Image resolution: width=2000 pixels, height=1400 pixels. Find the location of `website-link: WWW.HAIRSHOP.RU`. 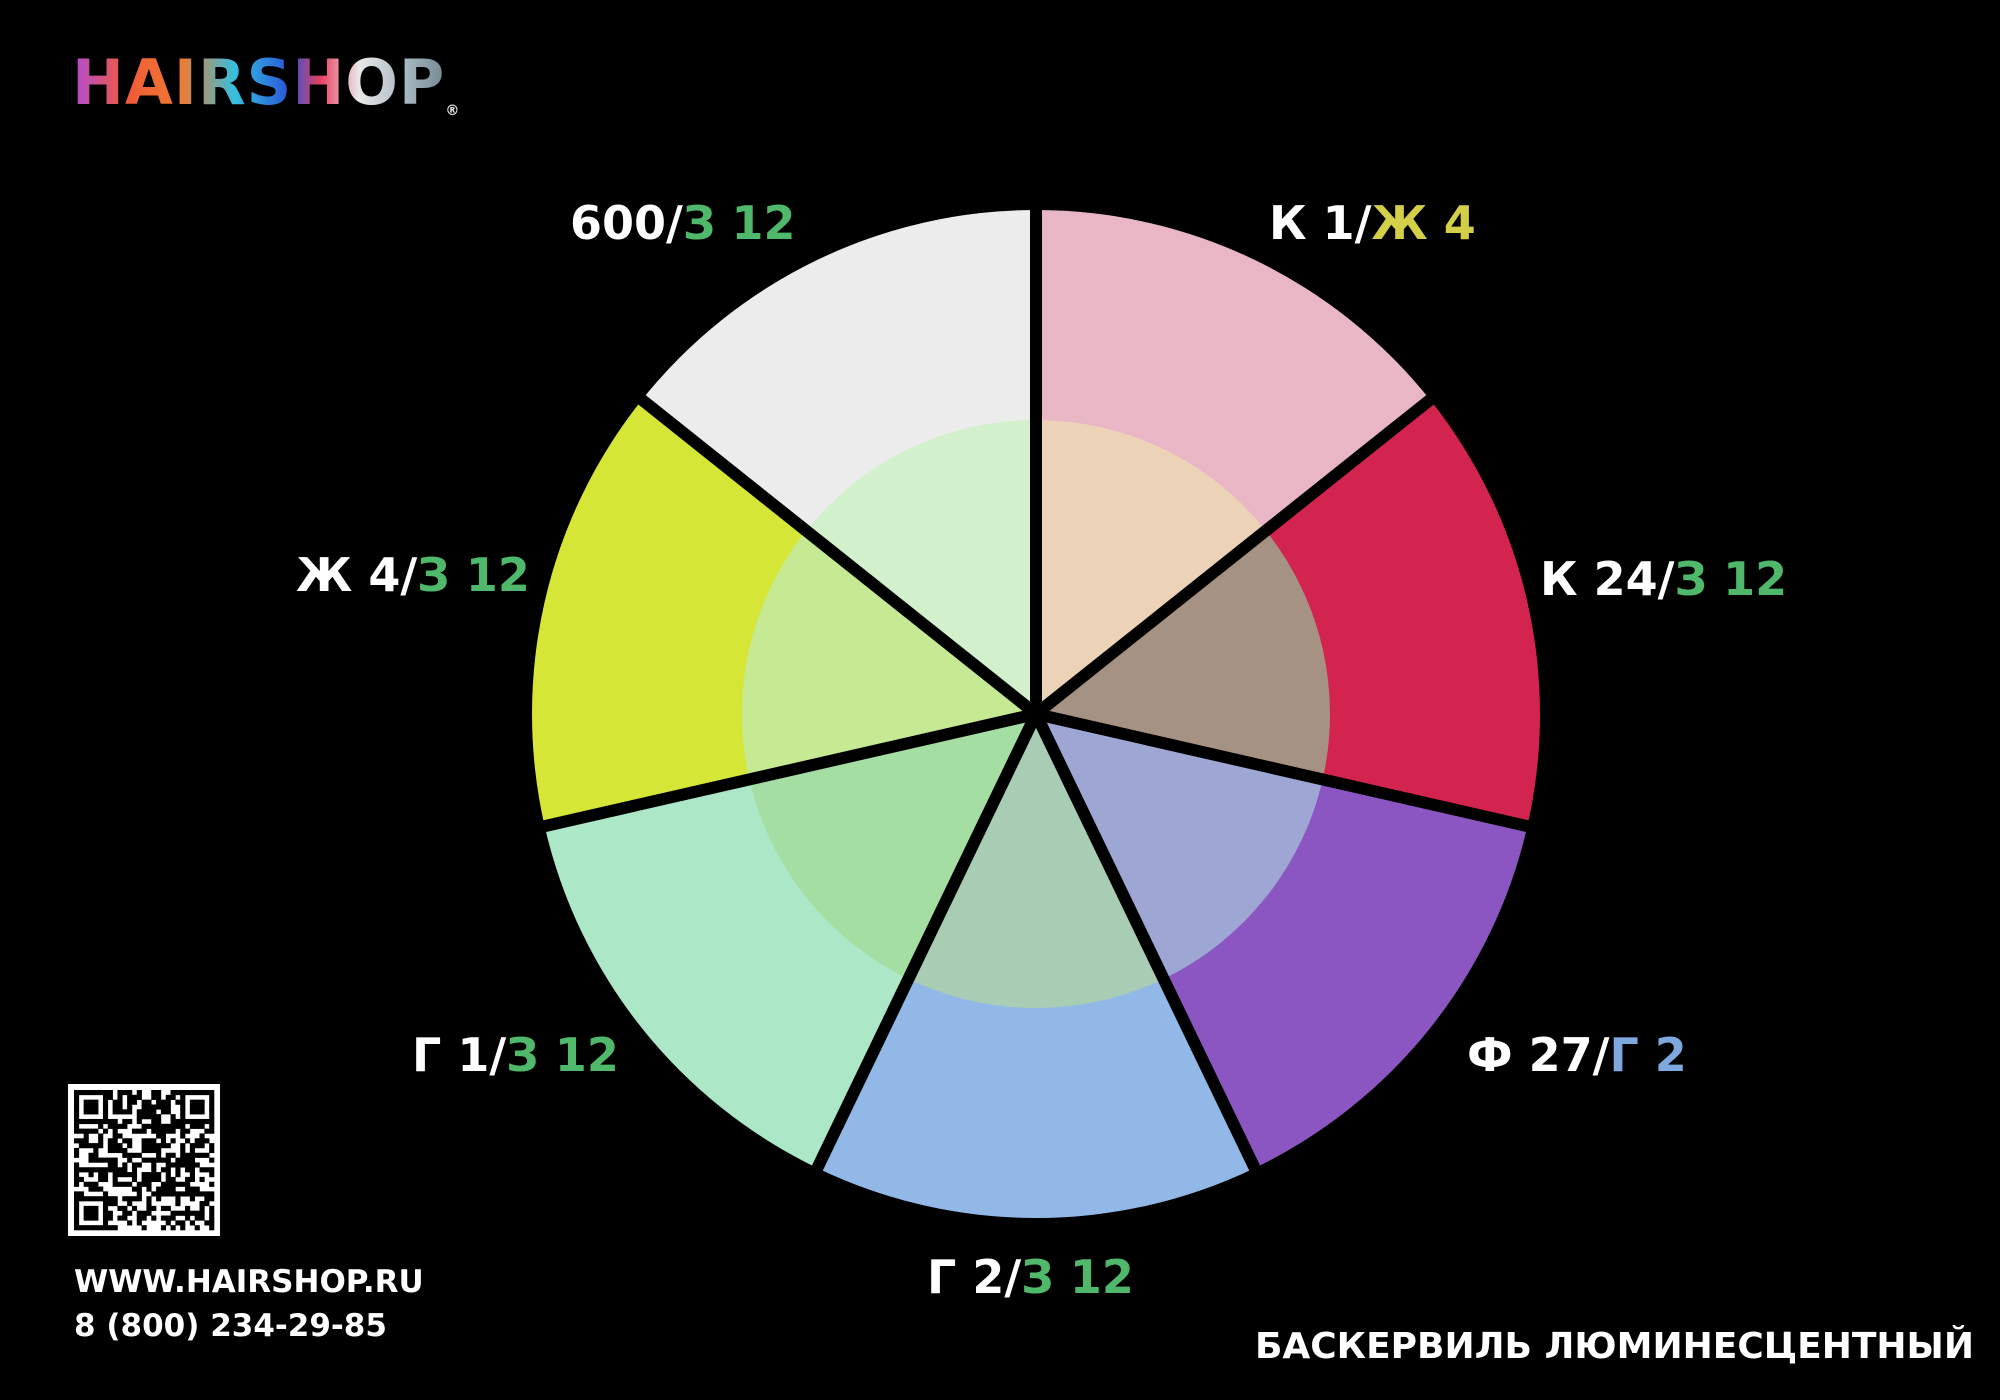

website-link: WWW.HAIRSHOP.RU is located at coordinates (249, 1282).